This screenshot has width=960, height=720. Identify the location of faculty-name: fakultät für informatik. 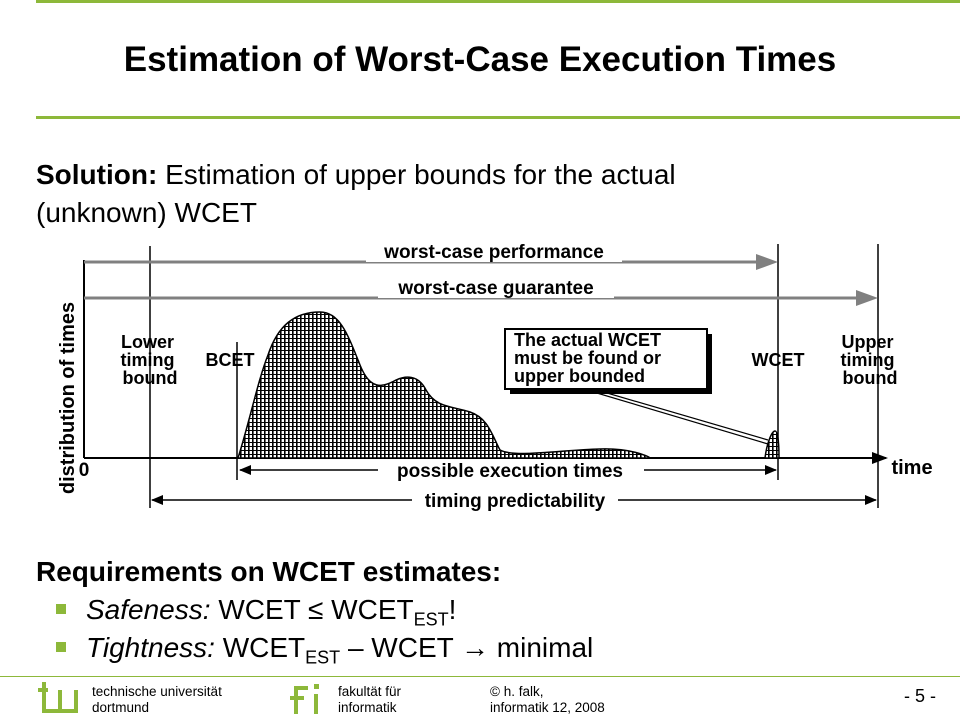
(369, 700).